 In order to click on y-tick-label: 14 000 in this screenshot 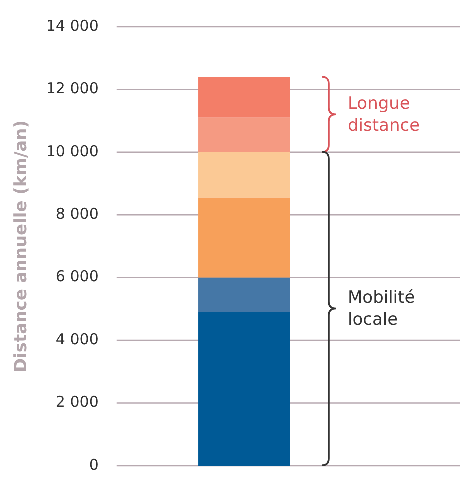, I will do `click(72, 25)`.